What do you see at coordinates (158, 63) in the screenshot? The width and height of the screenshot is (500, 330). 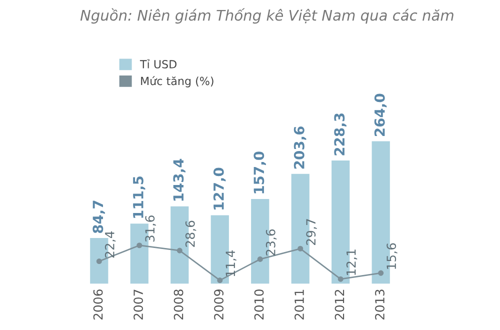 I see `legend-label: Tỉ USD` at bounding box center [158, 63].